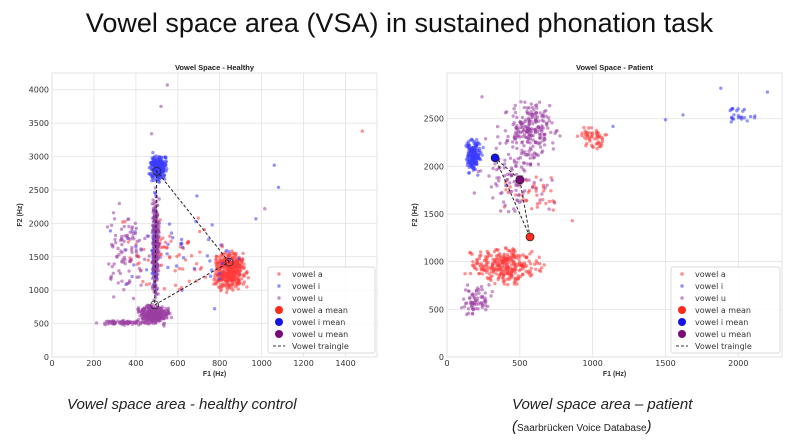 This screenshot has width=799, height=444. What do you see at coordinates (39, 123) in the screenshot?
I see `y-tick-label: 3500` at bounding box center [39, 123].